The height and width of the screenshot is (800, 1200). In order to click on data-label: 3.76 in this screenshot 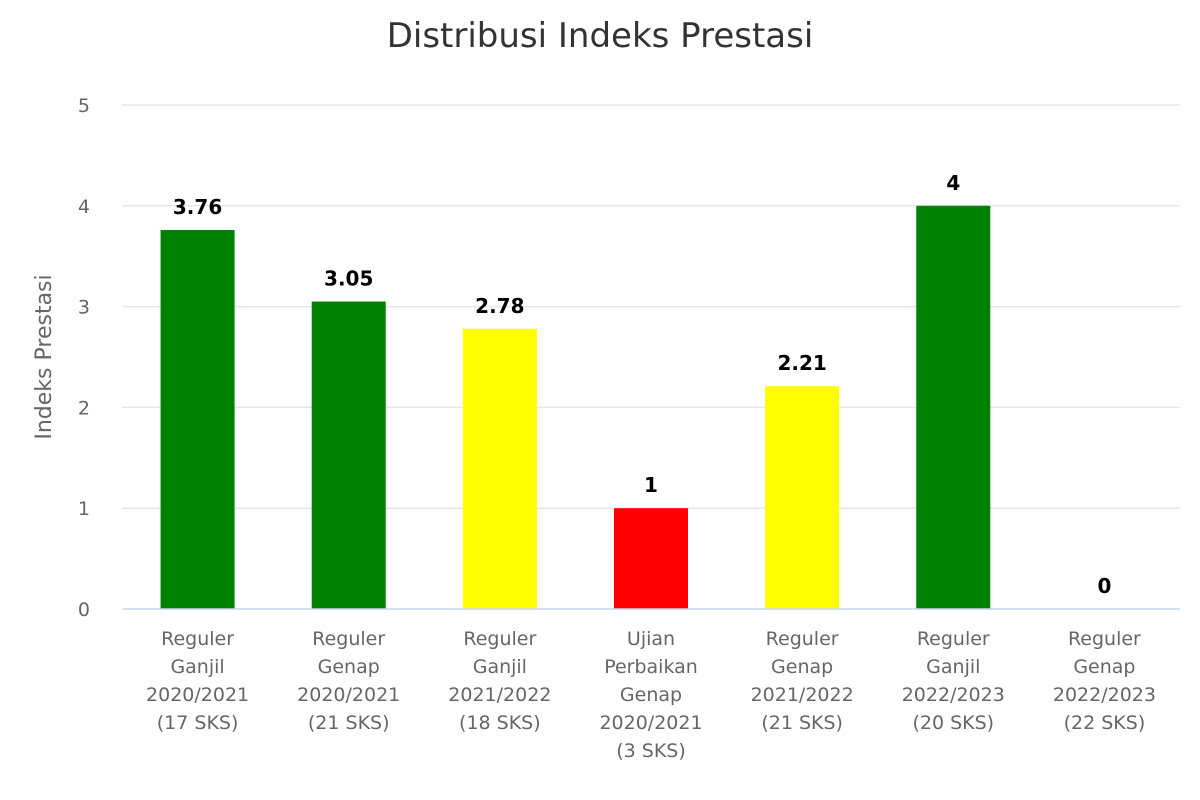, I will do `click(197, 207)`.